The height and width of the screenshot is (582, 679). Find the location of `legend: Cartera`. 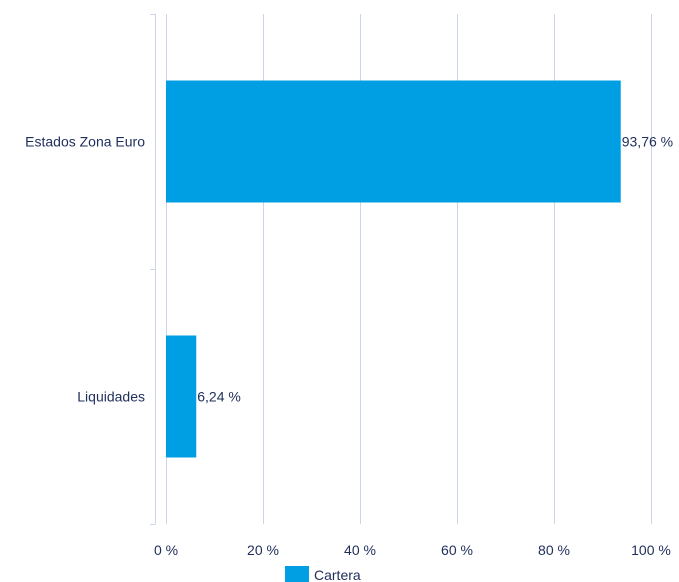

legend: Cartera is located at coordinates (323, 574).